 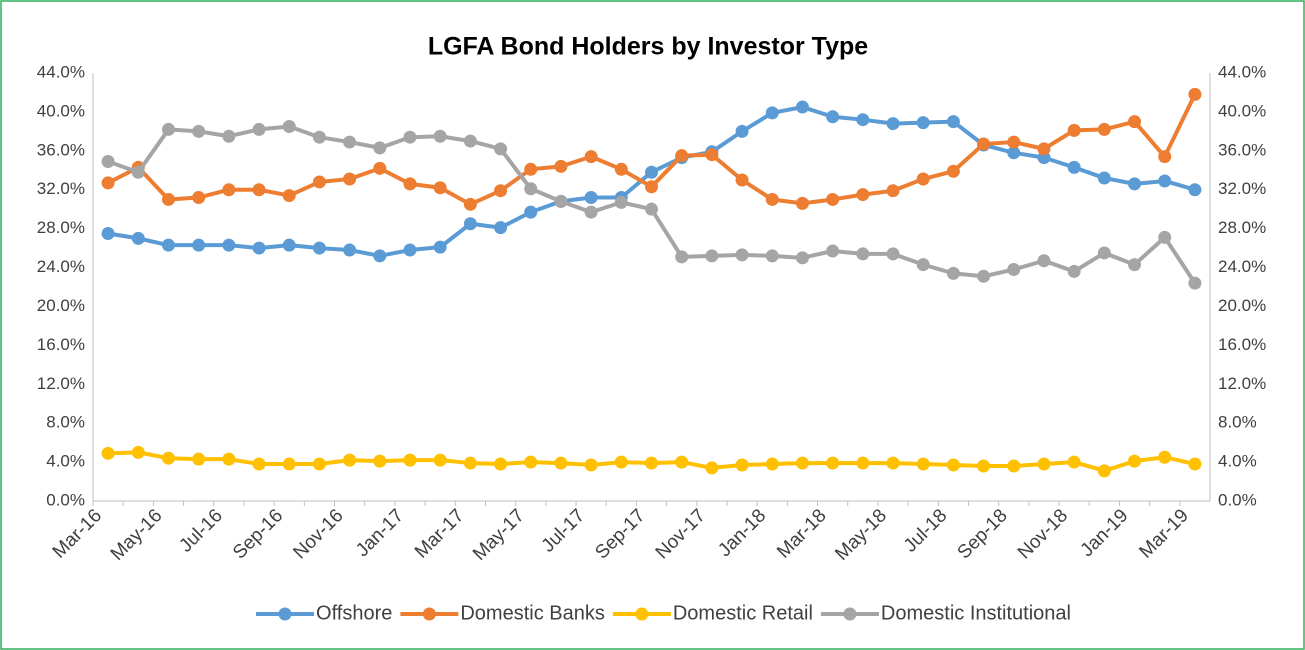 What do you see at coordinates (532, 613) in the screenshot?
I see `legend-label: Domestic Banks` at bounding box center [532, 613].